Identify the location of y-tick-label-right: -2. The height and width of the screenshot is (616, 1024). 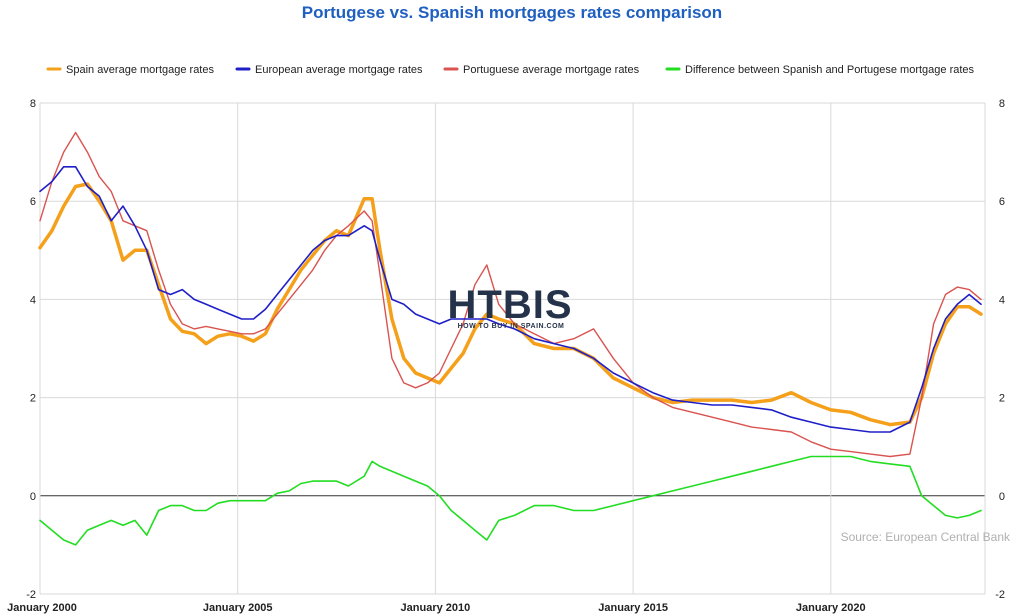
(1000, 595).